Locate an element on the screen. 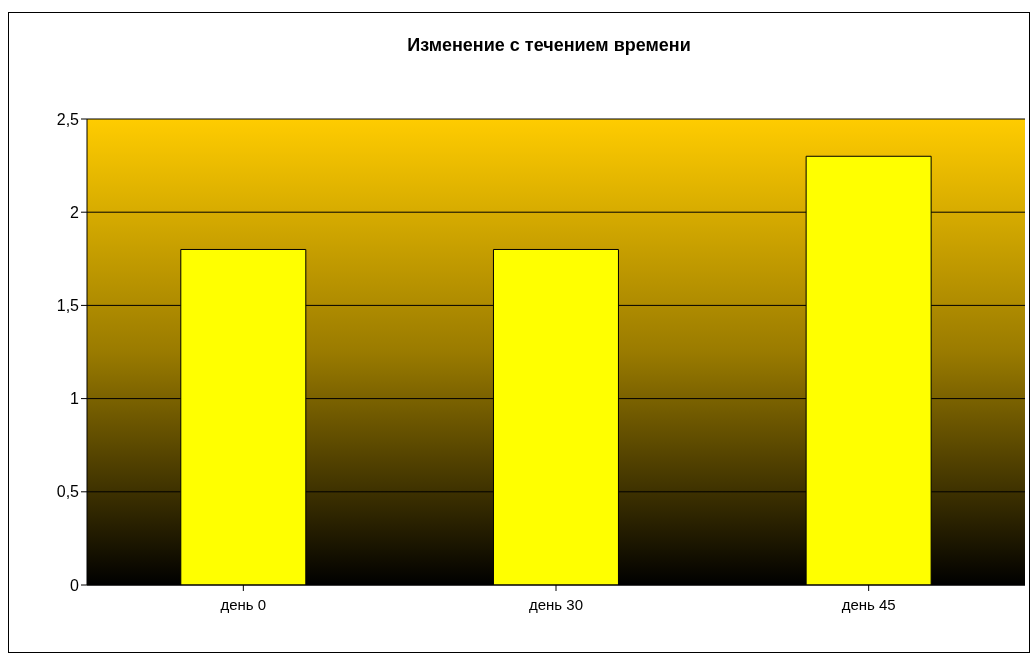 The height and width of the screenshot is (661, 1034). x-tick-label: день 45 is located at coordinates (868, 604).